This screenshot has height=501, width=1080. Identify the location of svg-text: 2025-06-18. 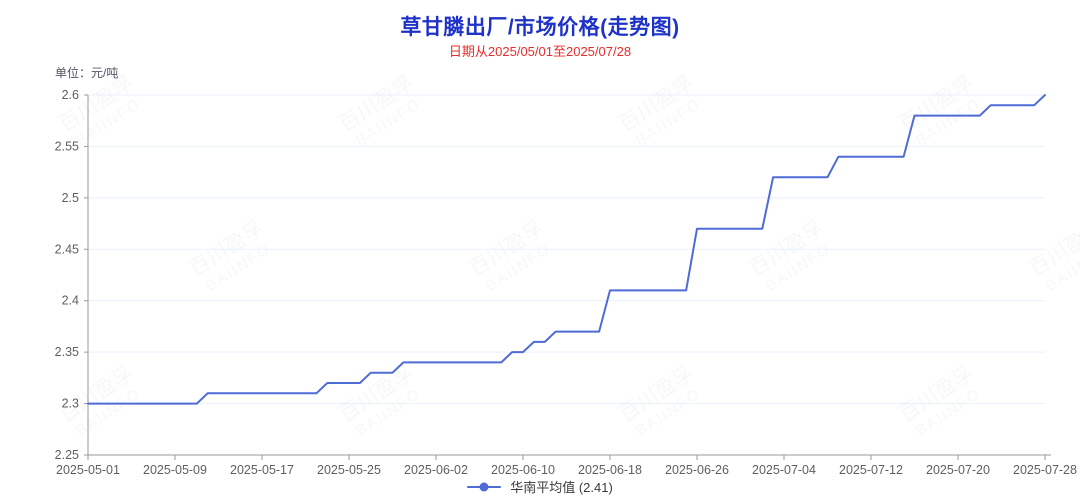
(610, 470).